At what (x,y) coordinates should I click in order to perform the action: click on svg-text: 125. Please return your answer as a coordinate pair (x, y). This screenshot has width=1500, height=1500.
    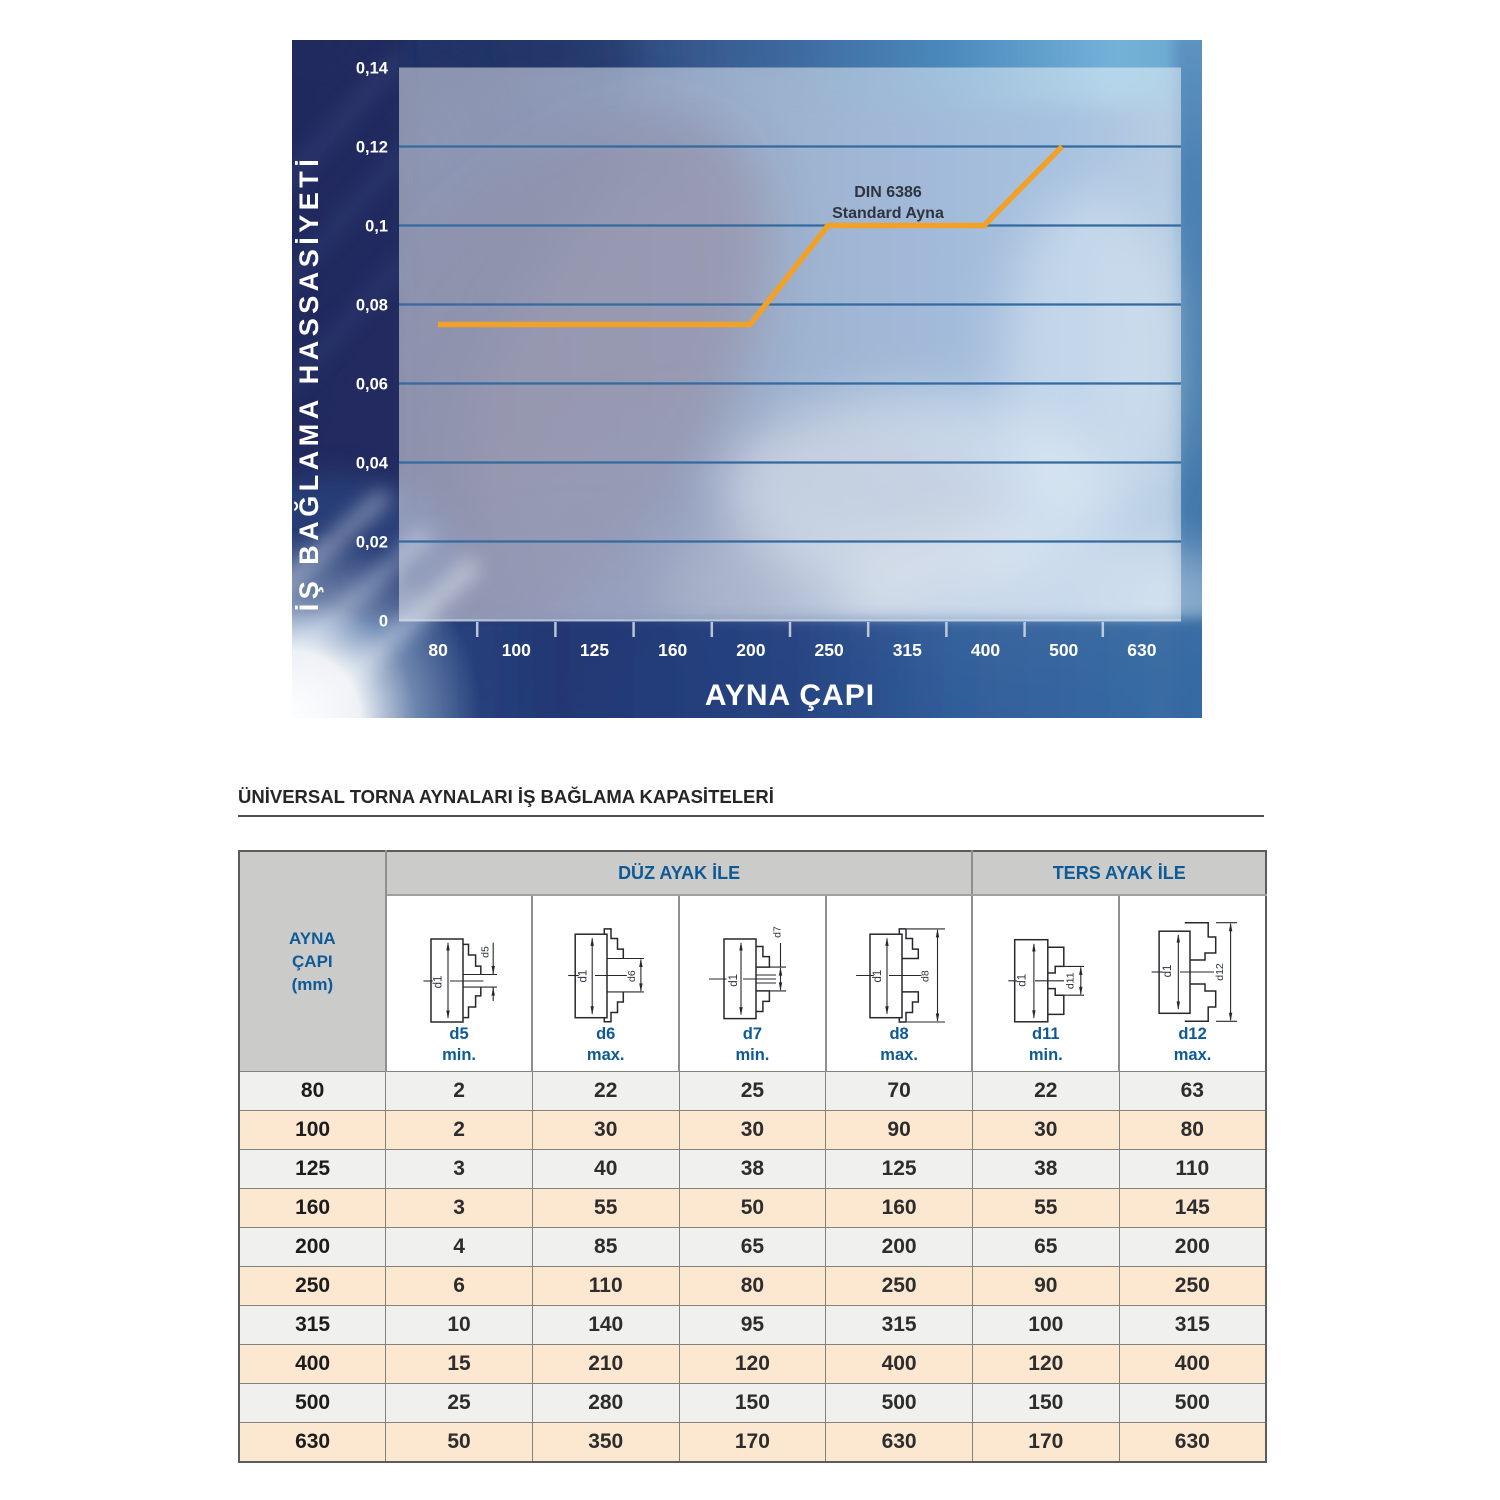
    Looking at the image, I should click on (594, 650).